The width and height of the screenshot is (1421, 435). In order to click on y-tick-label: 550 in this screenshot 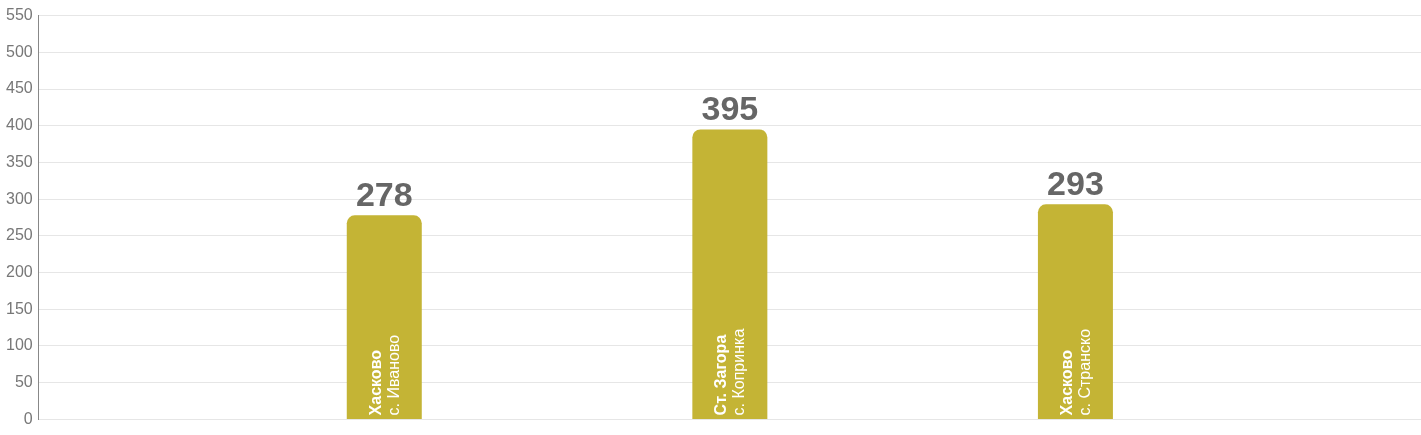, I will do `click(19, 15)`.